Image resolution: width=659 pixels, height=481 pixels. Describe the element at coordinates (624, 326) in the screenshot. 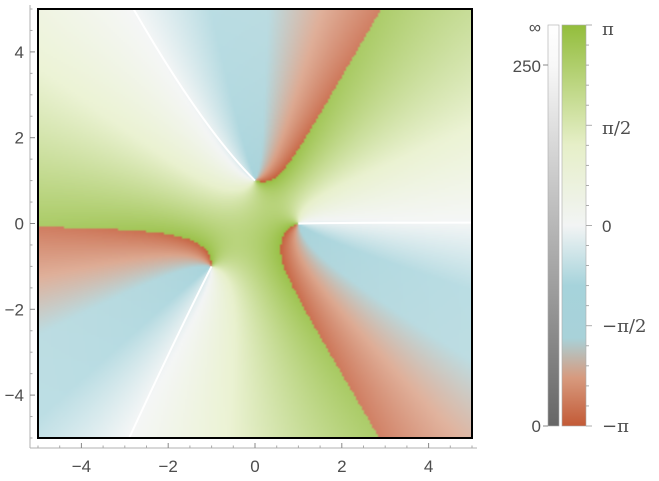

I see `phase-label-minus-pi-half: −π/2` at that location.